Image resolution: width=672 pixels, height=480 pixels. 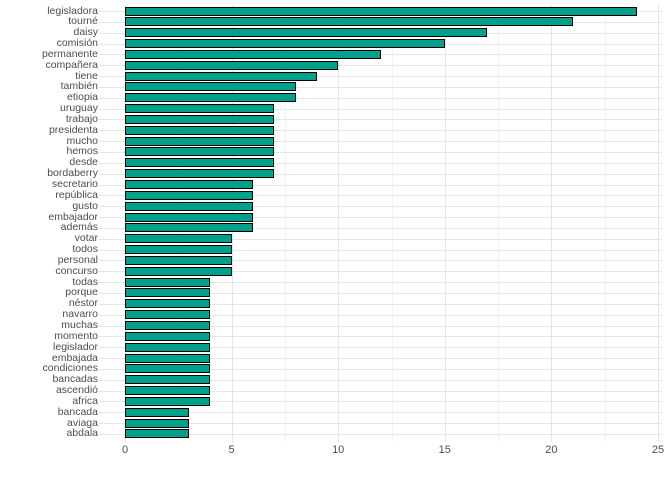 I want to click on y-axis-tick-label: todas, so click(x=85, y=281).